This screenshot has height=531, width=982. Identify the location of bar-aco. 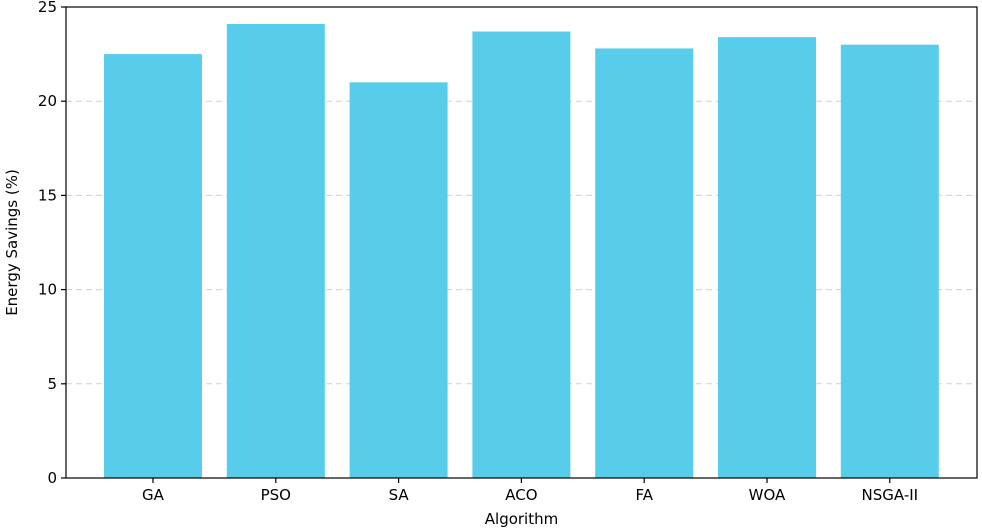
(521, 254).